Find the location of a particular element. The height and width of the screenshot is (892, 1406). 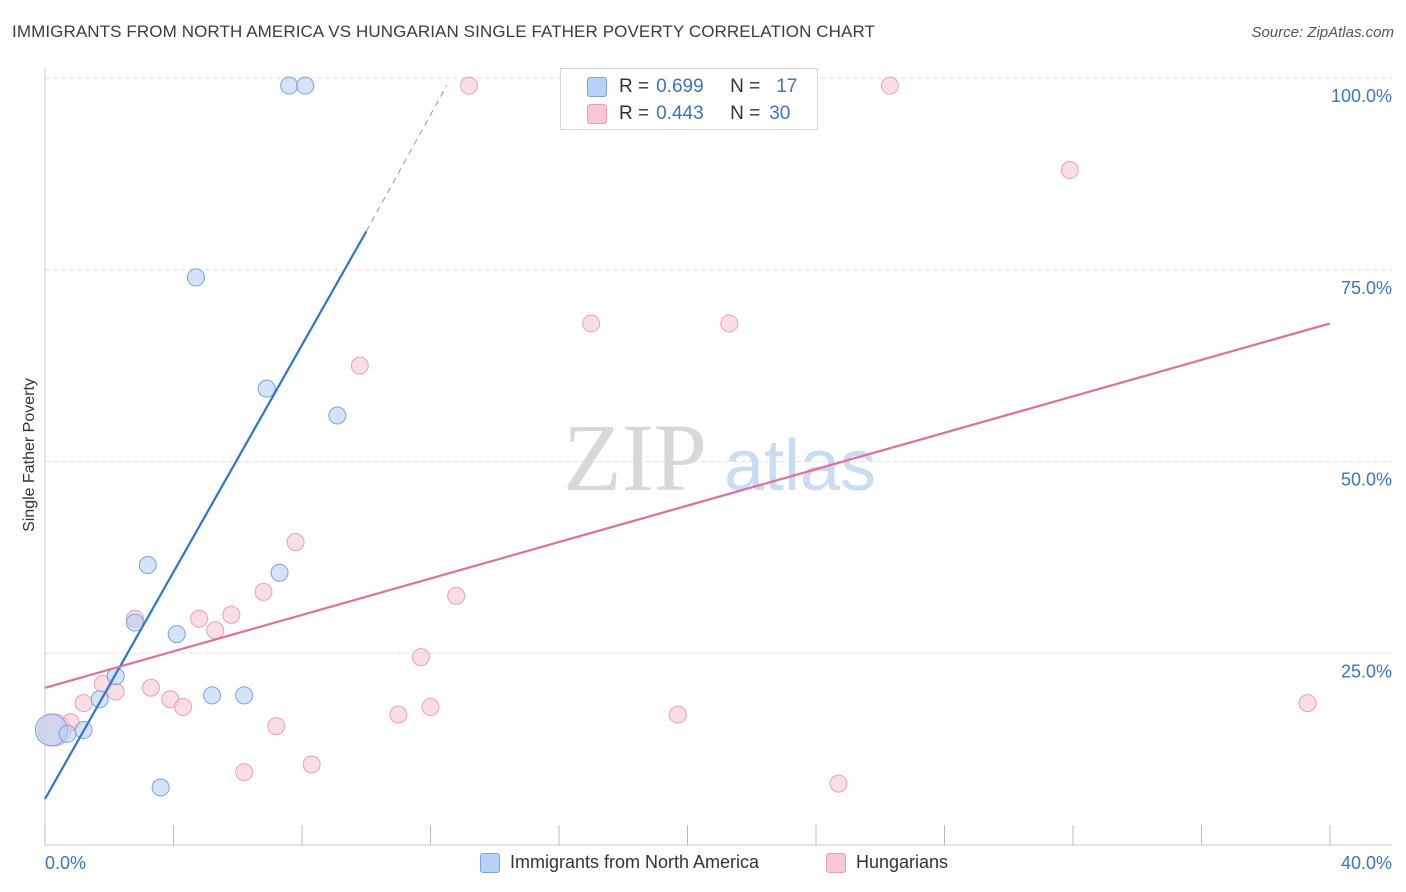

immigrants-trend-line is located at coordinates (206, 515).